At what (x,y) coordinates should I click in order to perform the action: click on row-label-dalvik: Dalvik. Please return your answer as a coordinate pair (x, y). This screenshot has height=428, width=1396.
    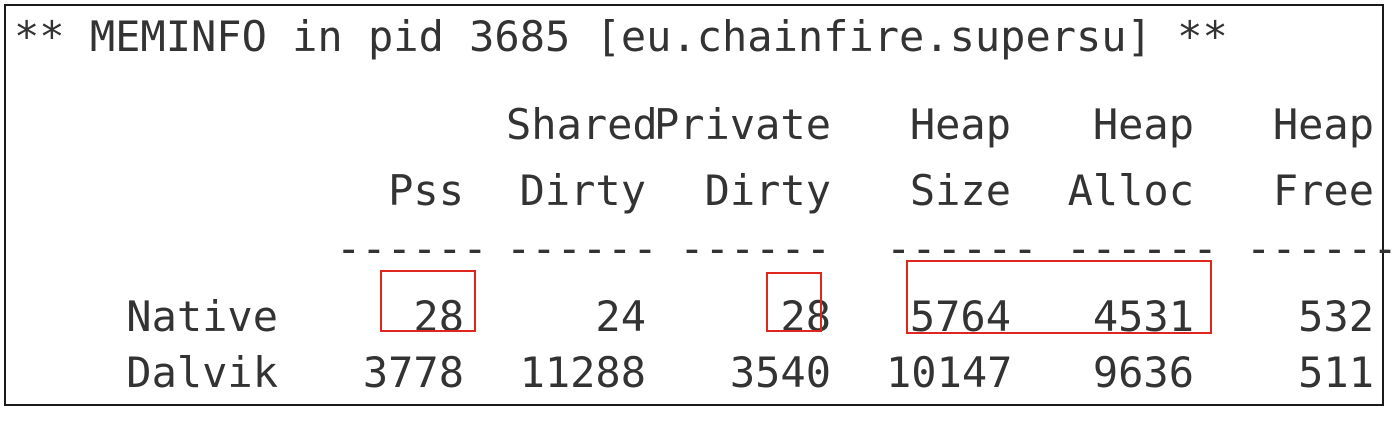
    Looking at the image, I should click on (202, 372).